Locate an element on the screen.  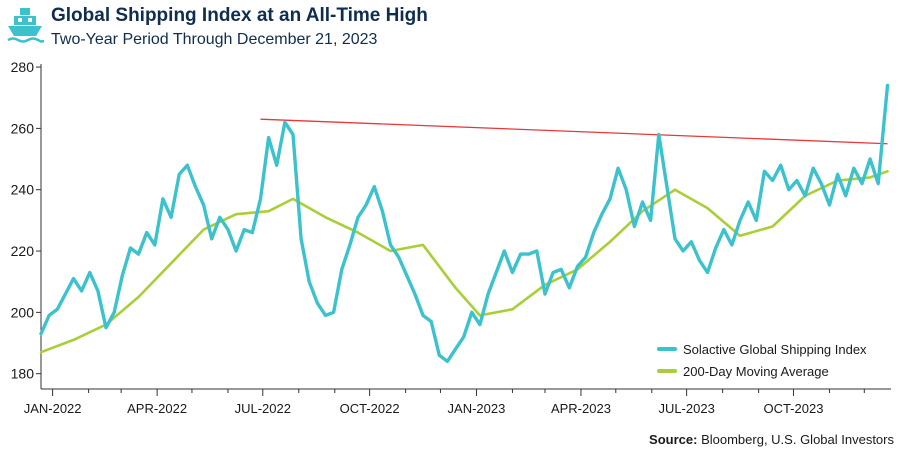
legend-item-index: Solactive Global Shipping Index is located at coordinates (762, 349).